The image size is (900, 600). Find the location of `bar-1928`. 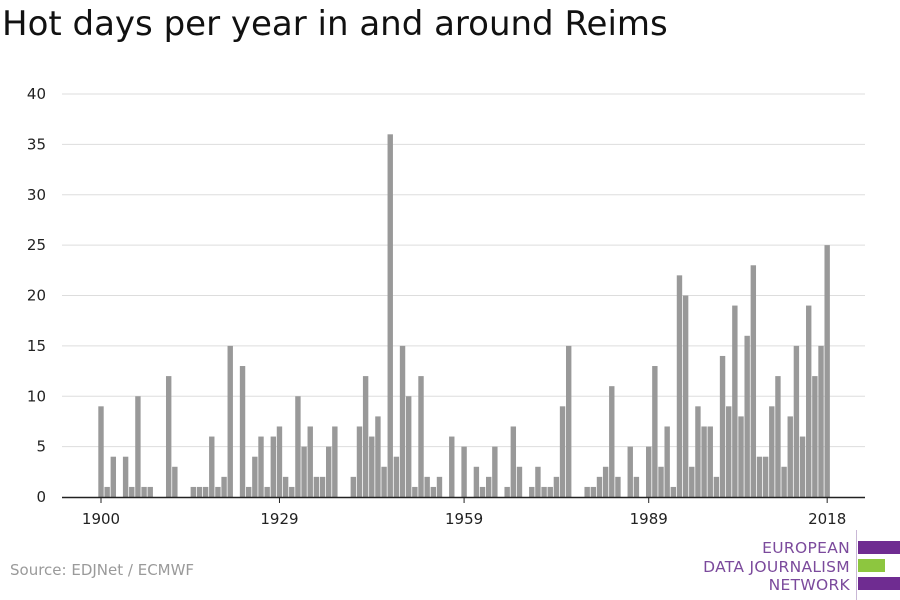

bar-1928 is located at coordinates (273, 466).